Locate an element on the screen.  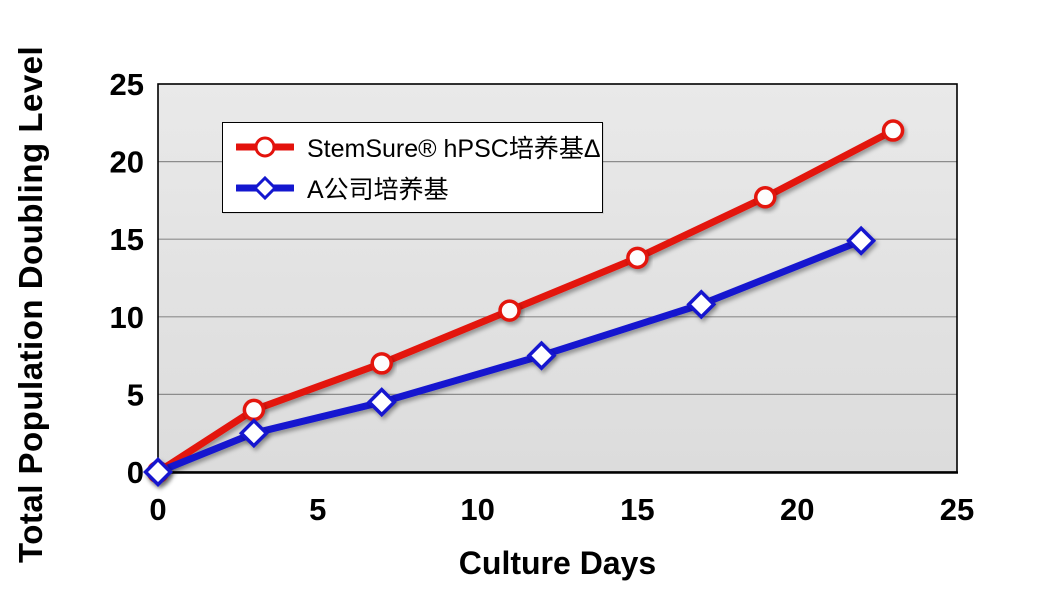
data-point-series1-x22 is located at coordinates (861, 240).